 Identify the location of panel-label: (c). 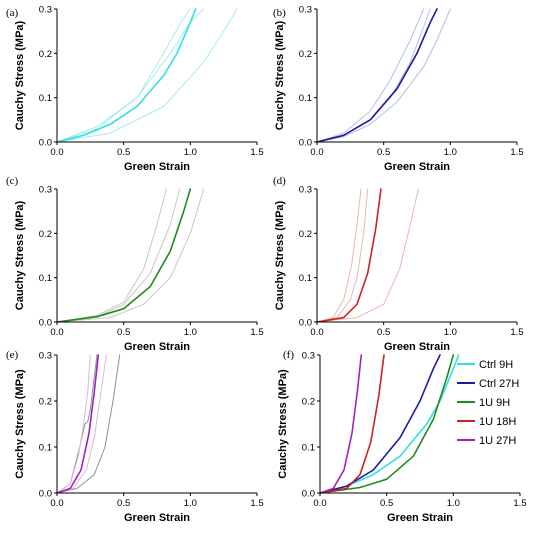
(12, 181).